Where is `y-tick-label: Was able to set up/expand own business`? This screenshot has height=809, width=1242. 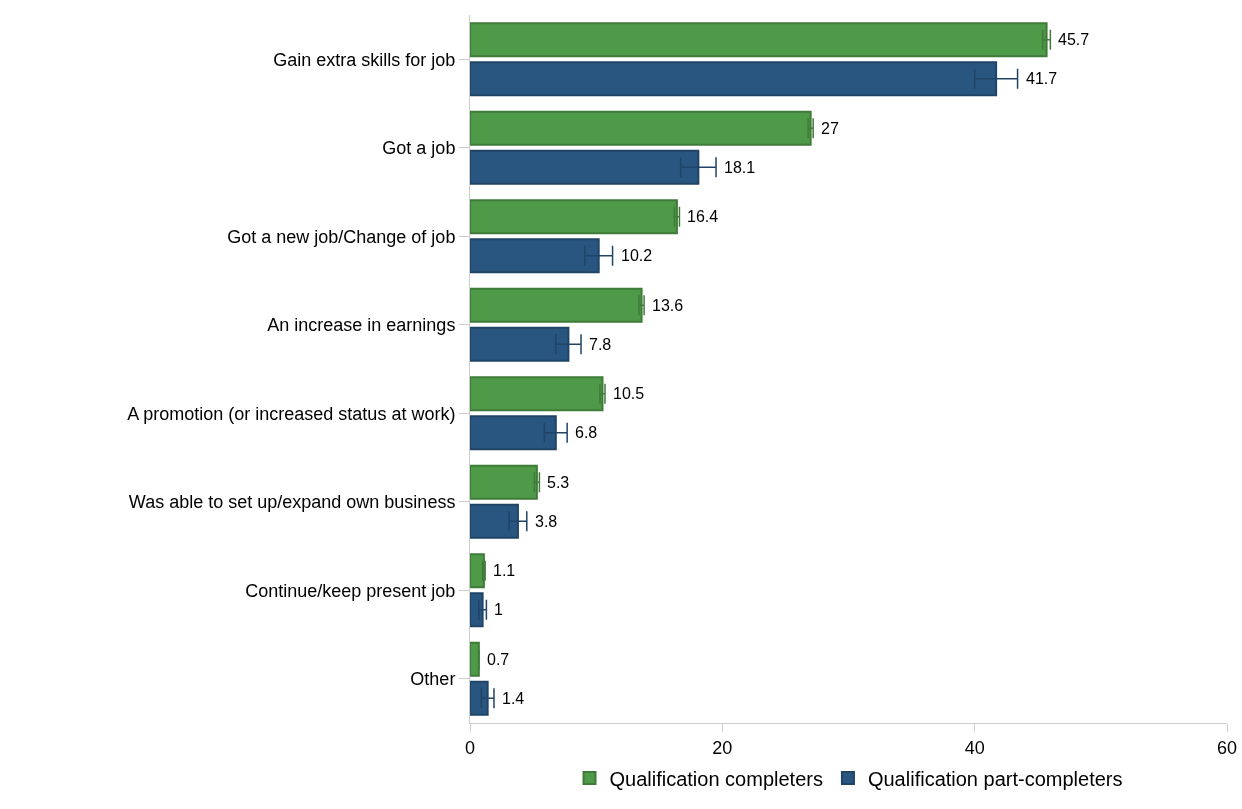
y-tick-label: Was able to set up/expand own business is located at coordinates (292, 502).